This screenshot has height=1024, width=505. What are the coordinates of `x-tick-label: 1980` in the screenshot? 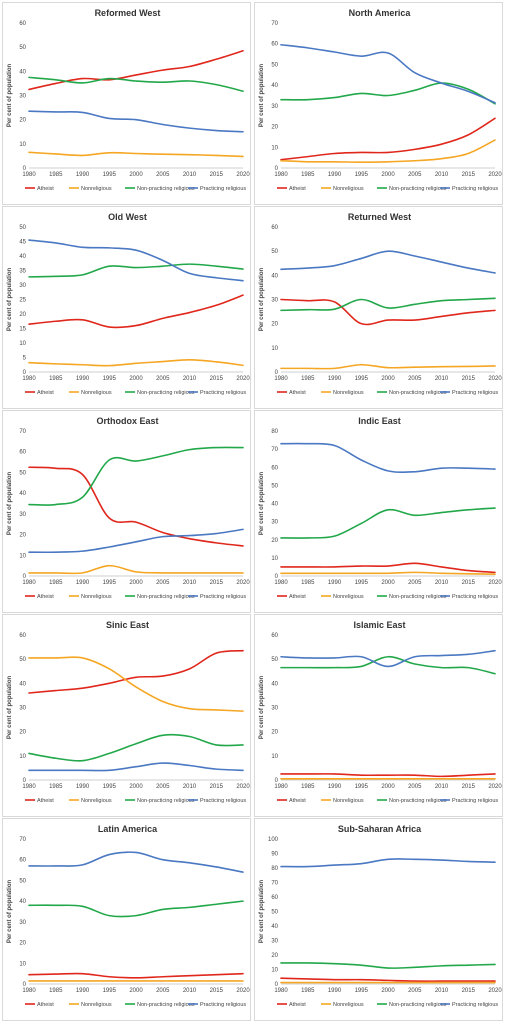 It's located at (29, 379).